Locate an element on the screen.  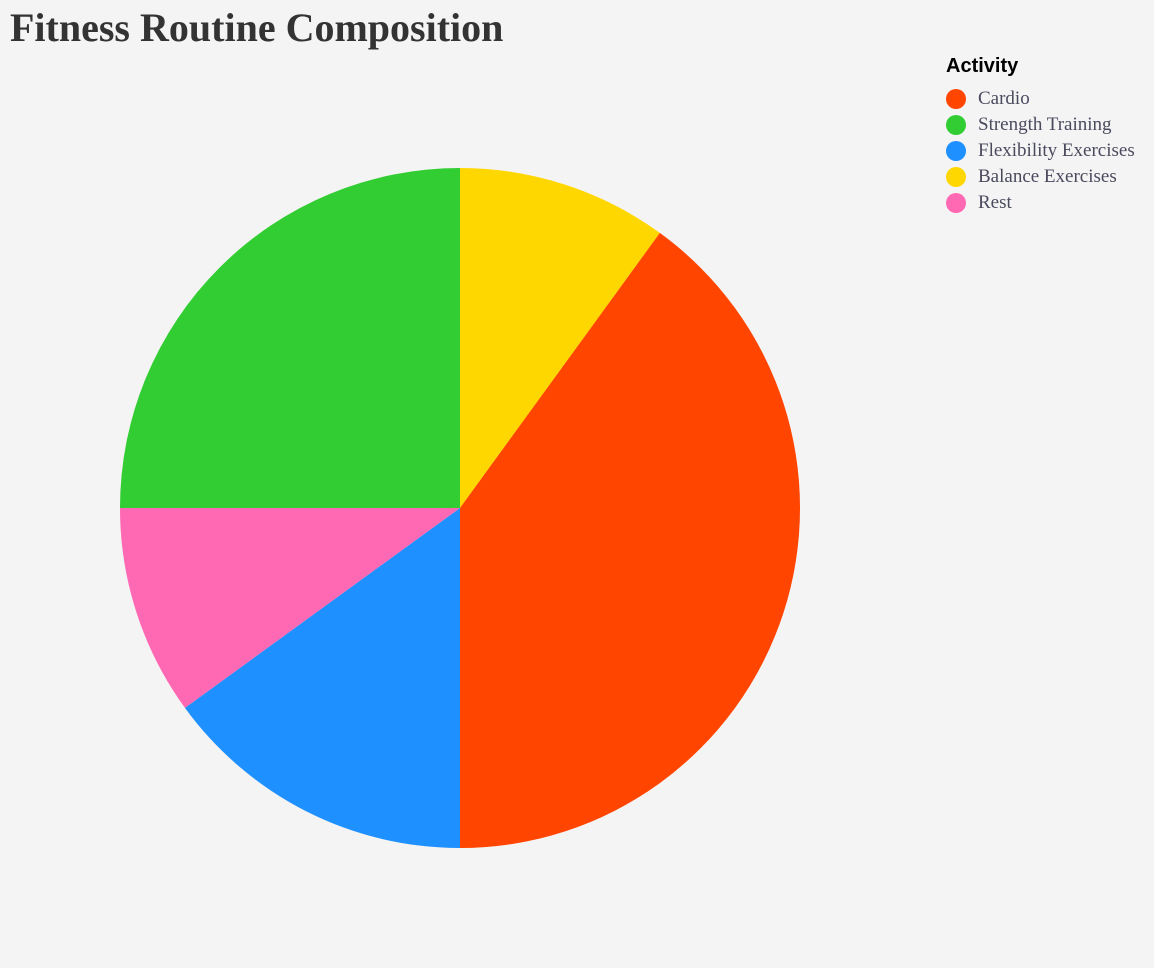
legend-item-cardio: Cardio is located at coordinates (1040, 99).